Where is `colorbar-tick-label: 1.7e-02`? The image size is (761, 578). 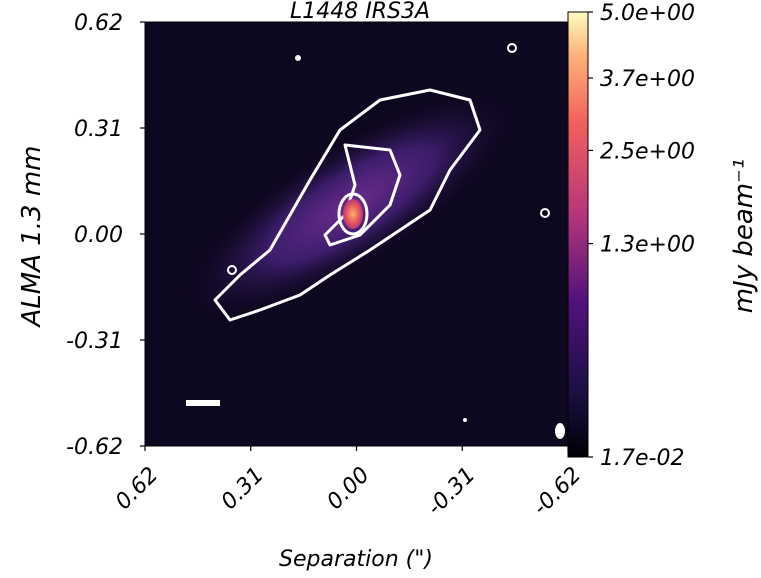 colorbar-tick-label: 1.7e-02 is located at coordinates (642, 458).